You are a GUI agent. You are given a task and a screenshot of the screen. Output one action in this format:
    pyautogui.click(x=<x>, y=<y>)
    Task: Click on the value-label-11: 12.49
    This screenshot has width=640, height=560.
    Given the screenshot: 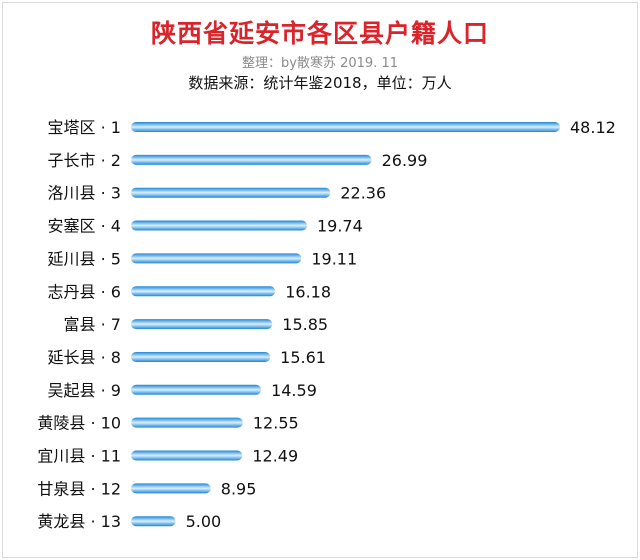 What is the action you would take?
    pyautogui.click(x=275, y=456)
    